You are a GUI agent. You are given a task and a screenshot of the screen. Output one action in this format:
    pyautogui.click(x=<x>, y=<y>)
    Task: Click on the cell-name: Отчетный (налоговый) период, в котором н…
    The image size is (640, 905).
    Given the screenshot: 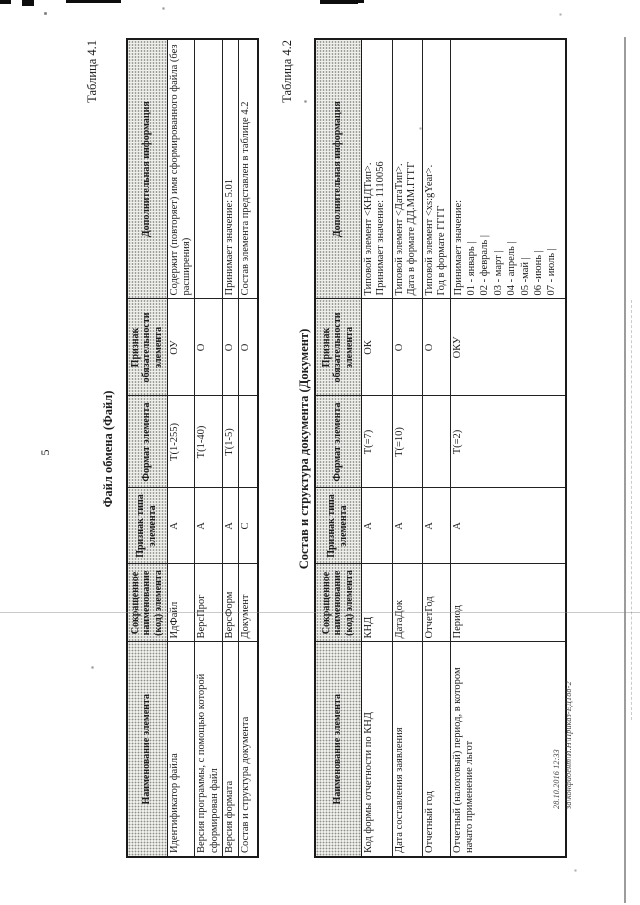 What is the action you would take?
    pyautogui.click(x=508, y=749)
    